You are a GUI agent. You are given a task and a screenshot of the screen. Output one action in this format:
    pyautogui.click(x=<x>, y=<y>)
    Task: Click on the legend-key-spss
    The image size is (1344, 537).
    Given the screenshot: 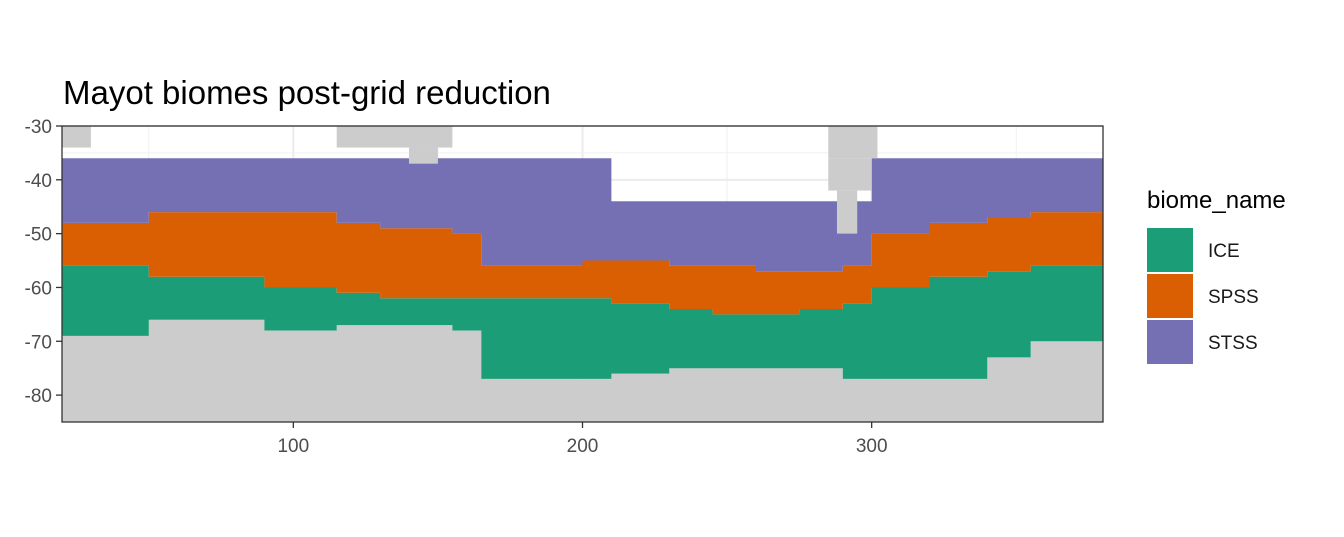 What is the action you would take?
    pyautogui.click(x=1170, y=296)
    